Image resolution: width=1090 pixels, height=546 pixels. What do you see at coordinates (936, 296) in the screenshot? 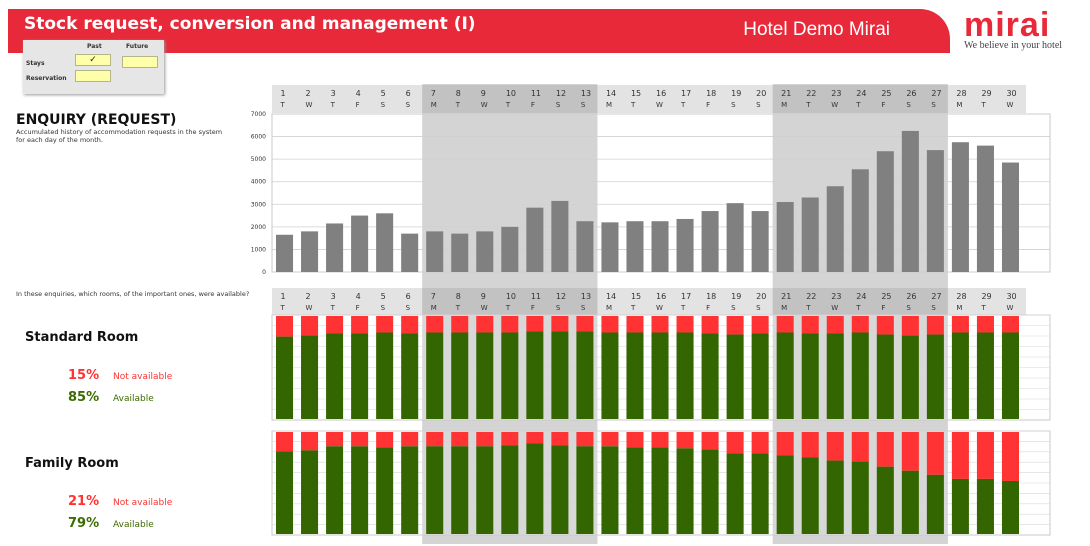
I see `day-number-label: 27` at bounding box center [936, 296].